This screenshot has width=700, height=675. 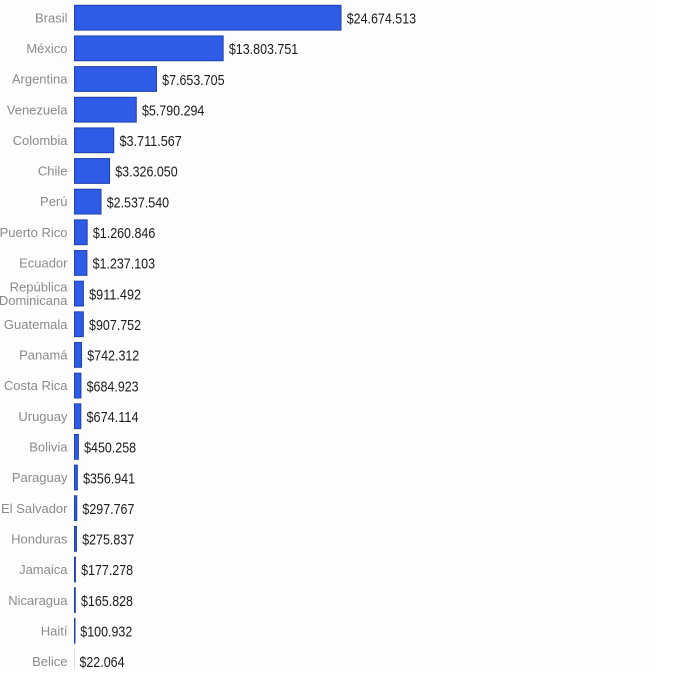 I want to click on svg-text: $5.790.294, so click(x=173, y=110).